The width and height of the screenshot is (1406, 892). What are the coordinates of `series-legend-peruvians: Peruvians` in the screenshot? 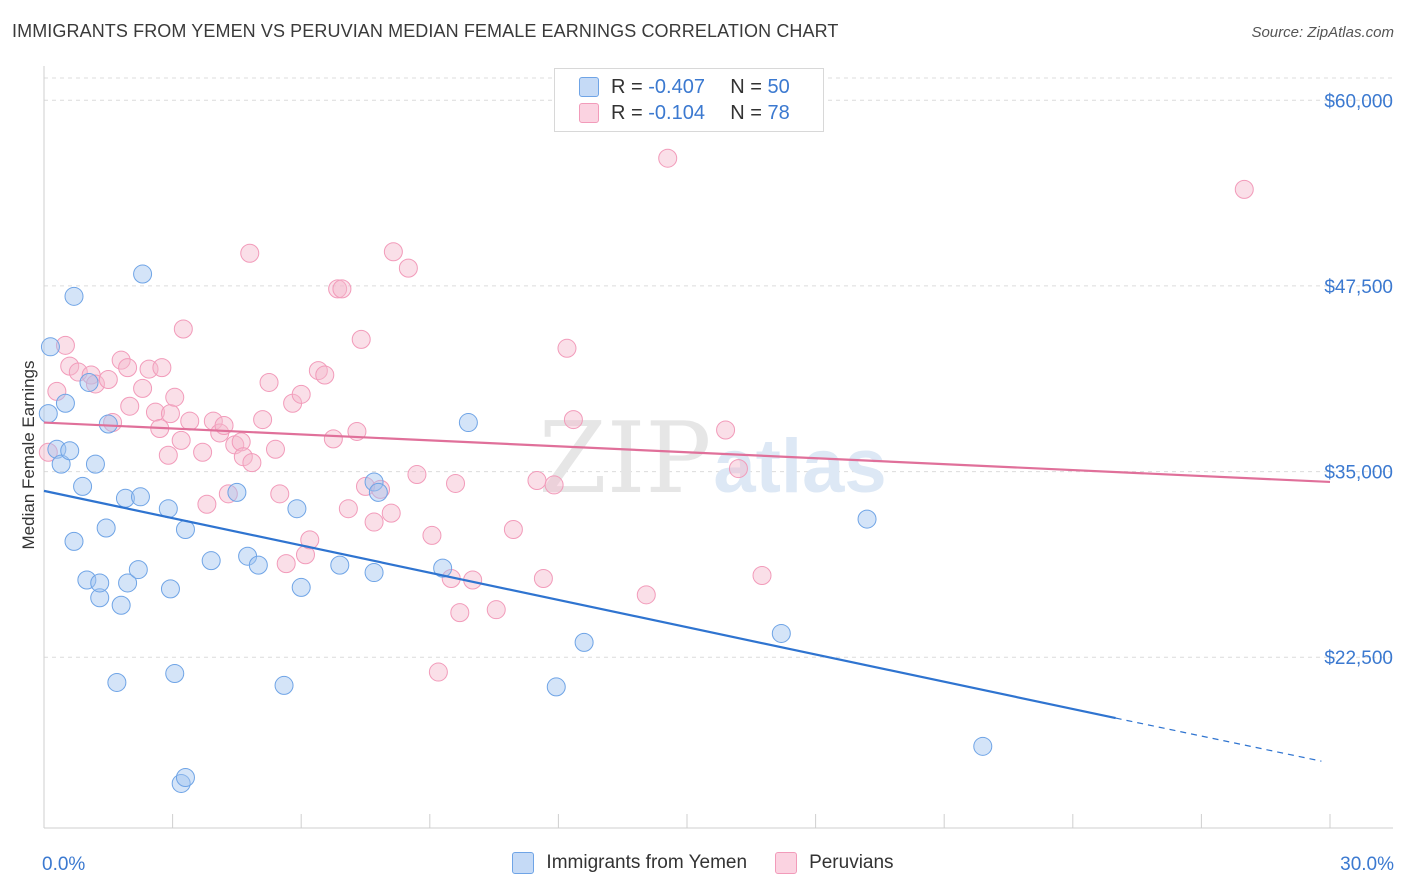 It's located at (834, 863).